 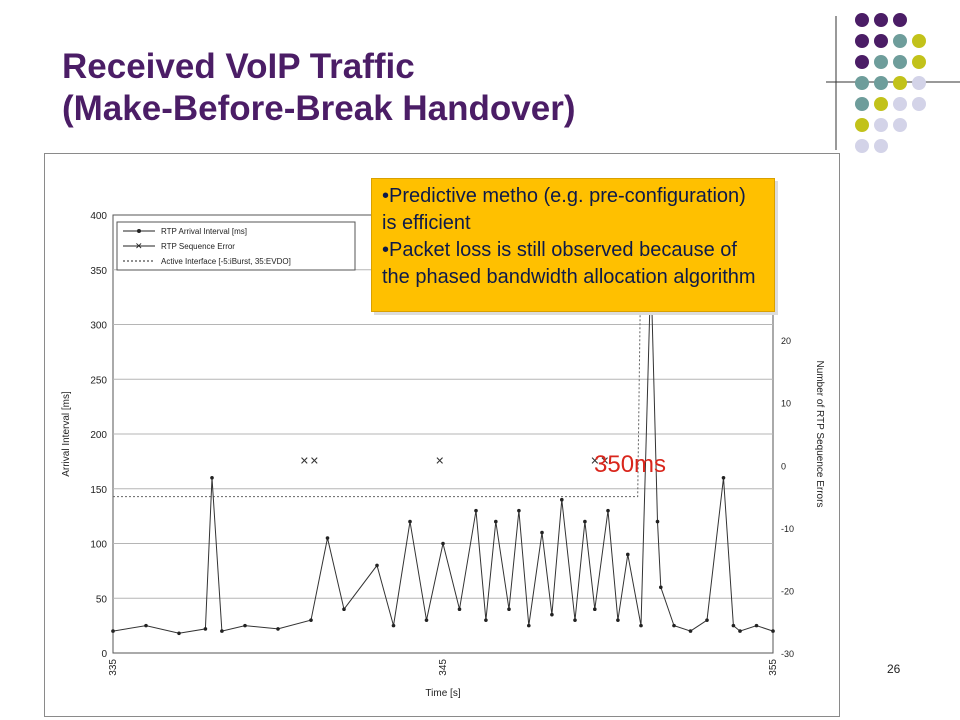 What do you see at coordinates (787, 654) in the screenshot?
I see `y2-tick-label: -30` at bounding box center [787, 654].